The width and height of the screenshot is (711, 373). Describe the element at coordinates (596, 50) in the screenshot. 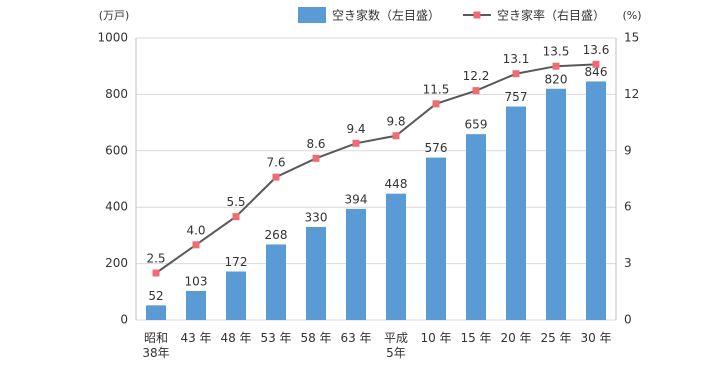

I see `line-value-label: 13.6` at that location.